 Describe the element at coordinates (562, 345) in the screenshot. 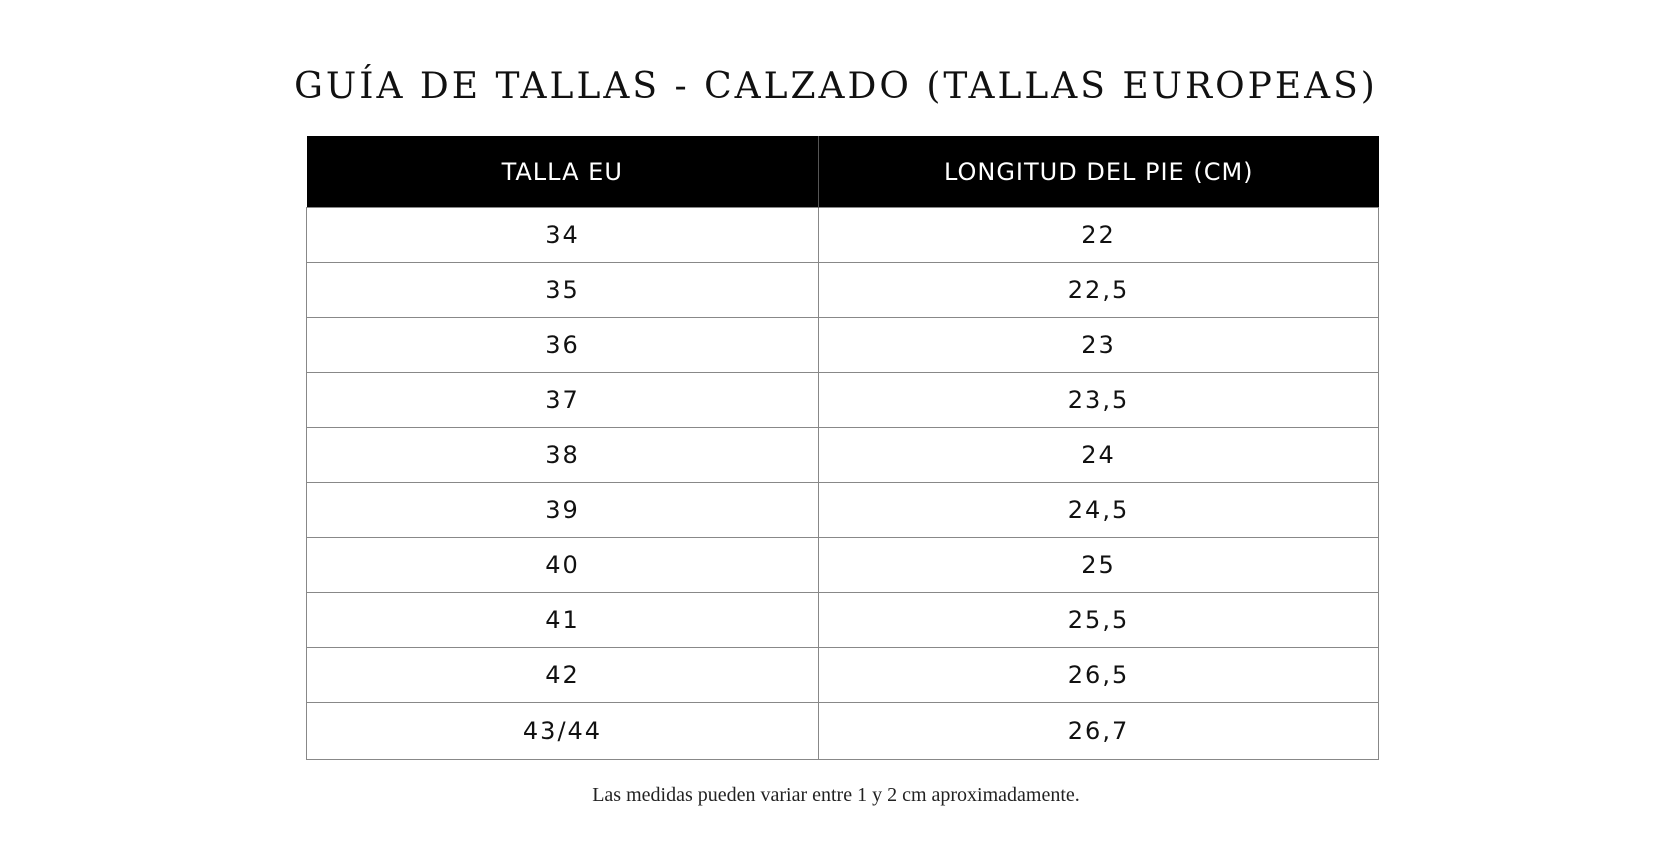

I see `size-cell: 36` at that location.